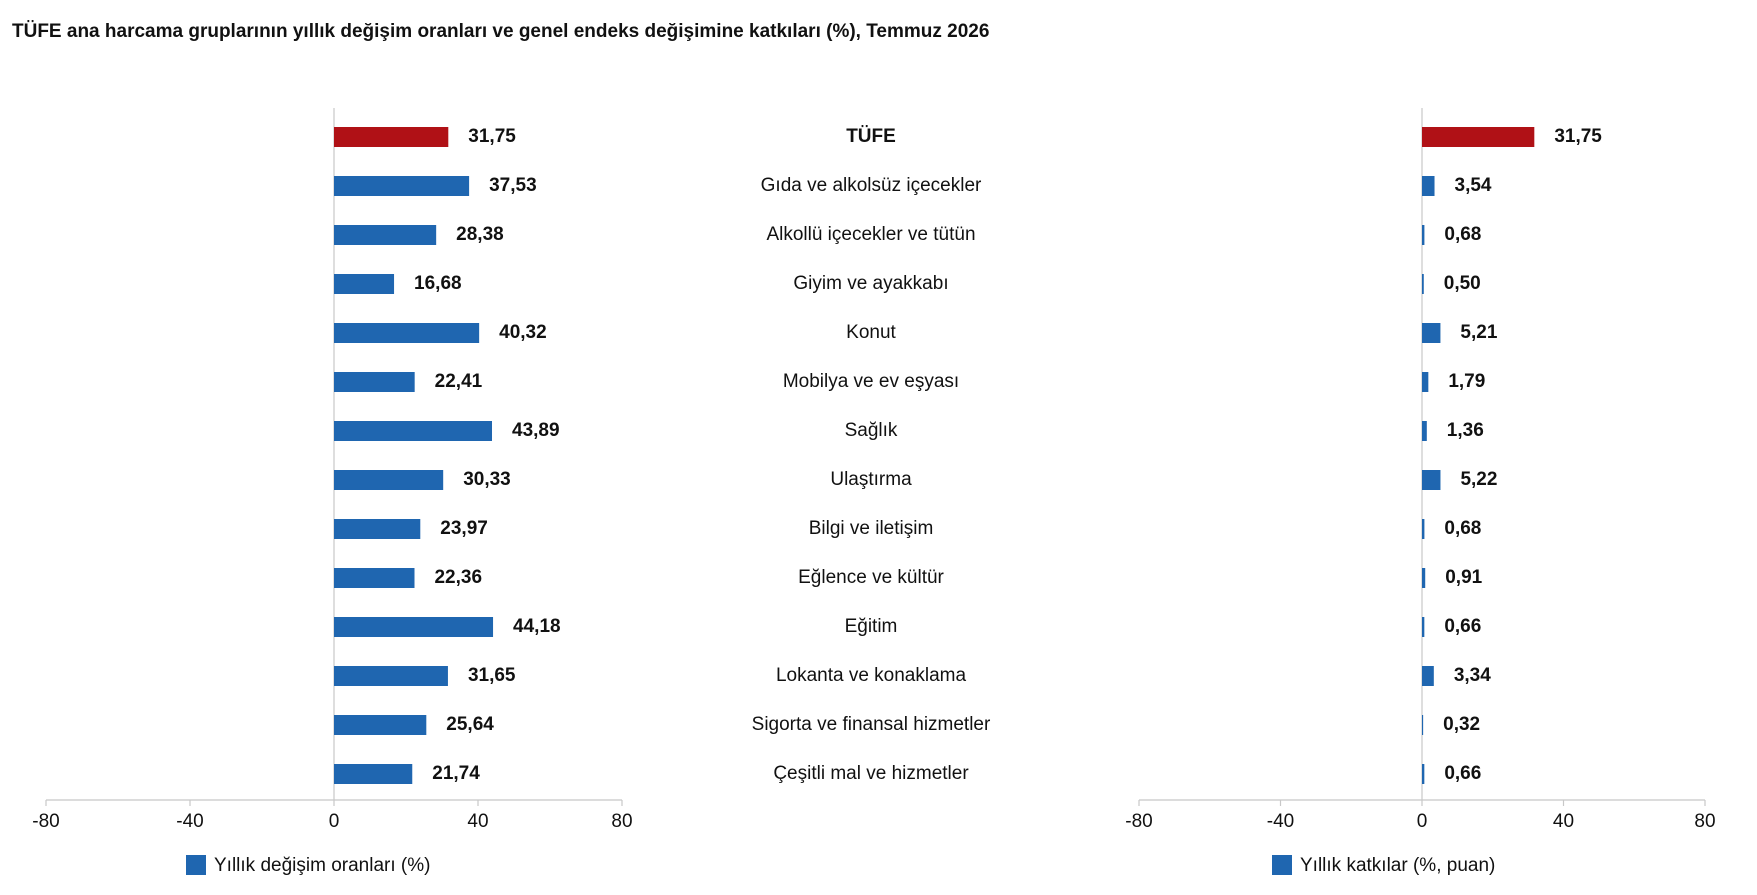  Describe the element at coordinates (871, 626) in the screenshot. I see `category-label: Eğitim` at that location.